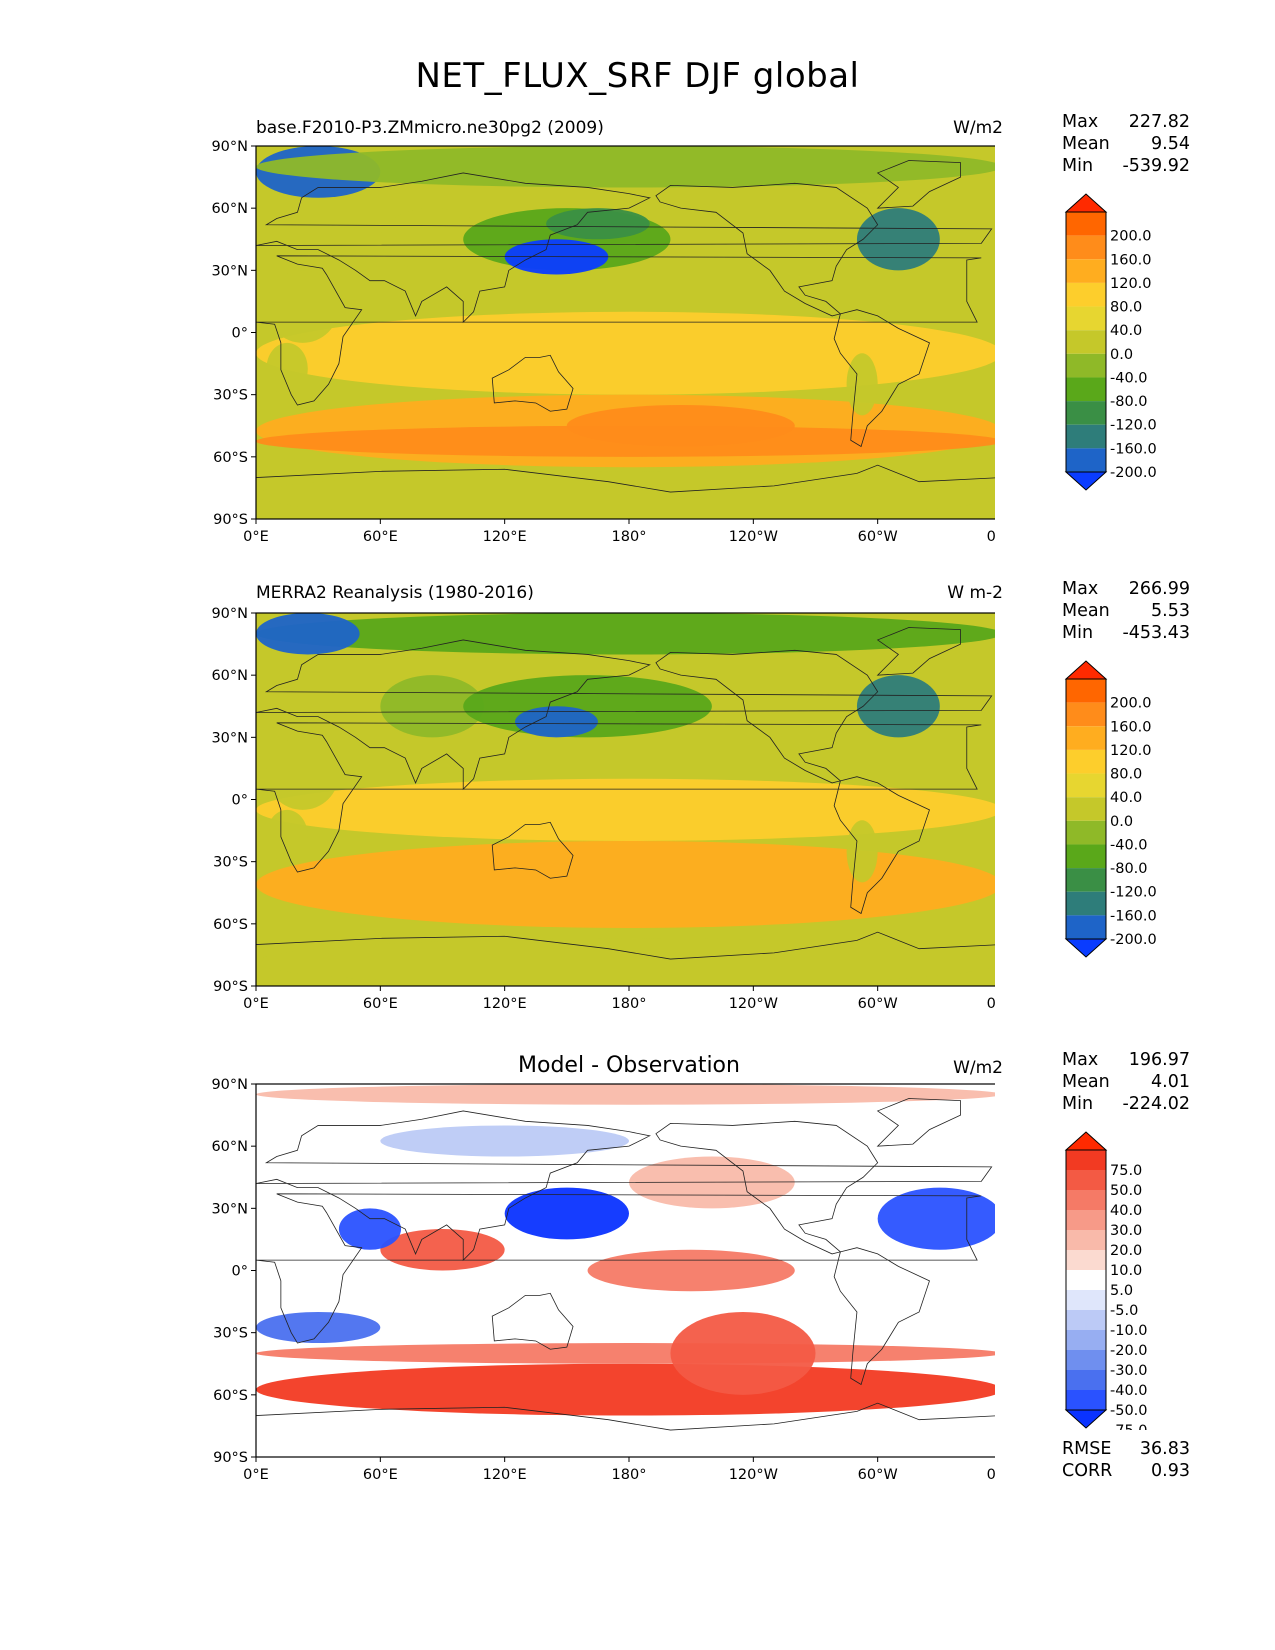  What do you see at coordinates (1126, 1449) in the screenshot?
I see `stat-rmse: RMSE 36.83` at bounding box center [1126, 1449].